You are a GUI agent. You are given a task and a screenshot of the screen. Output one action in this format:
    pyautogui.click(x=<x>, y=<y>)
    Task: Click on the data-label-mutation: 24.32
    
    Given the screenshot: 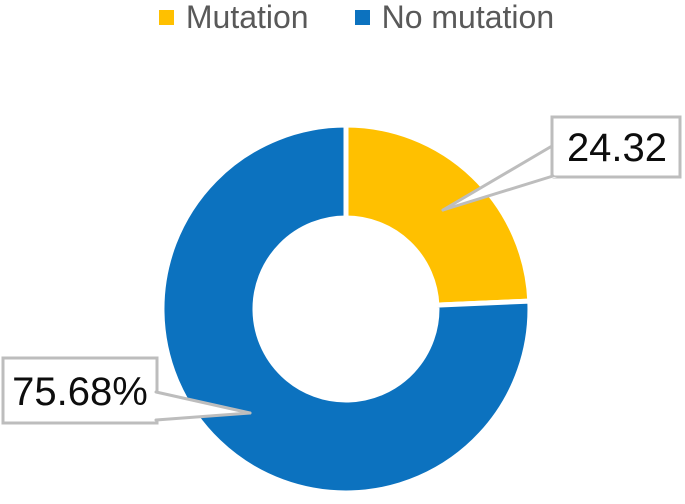 What is the action you would take?
    pyautogui.click(x=617, y=148)
    